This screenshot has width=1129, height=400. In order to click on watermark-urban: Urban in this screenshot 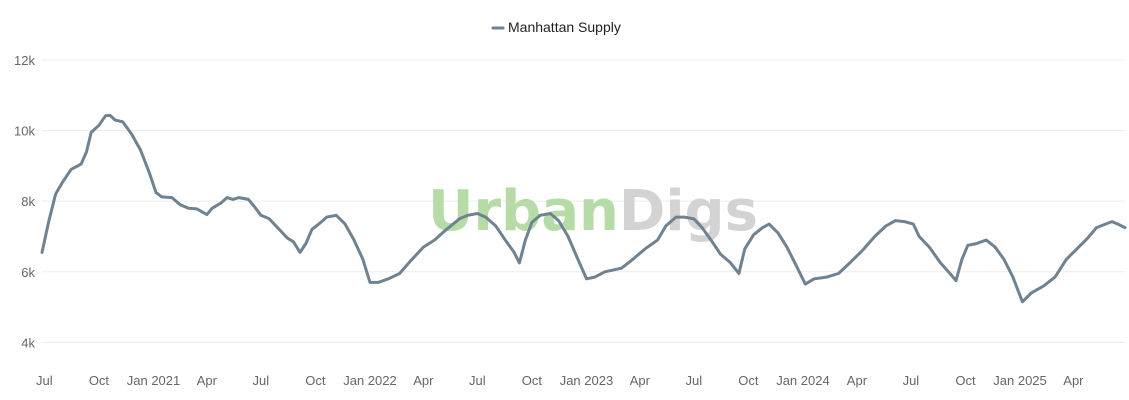, I will do `click(523, 211)`.